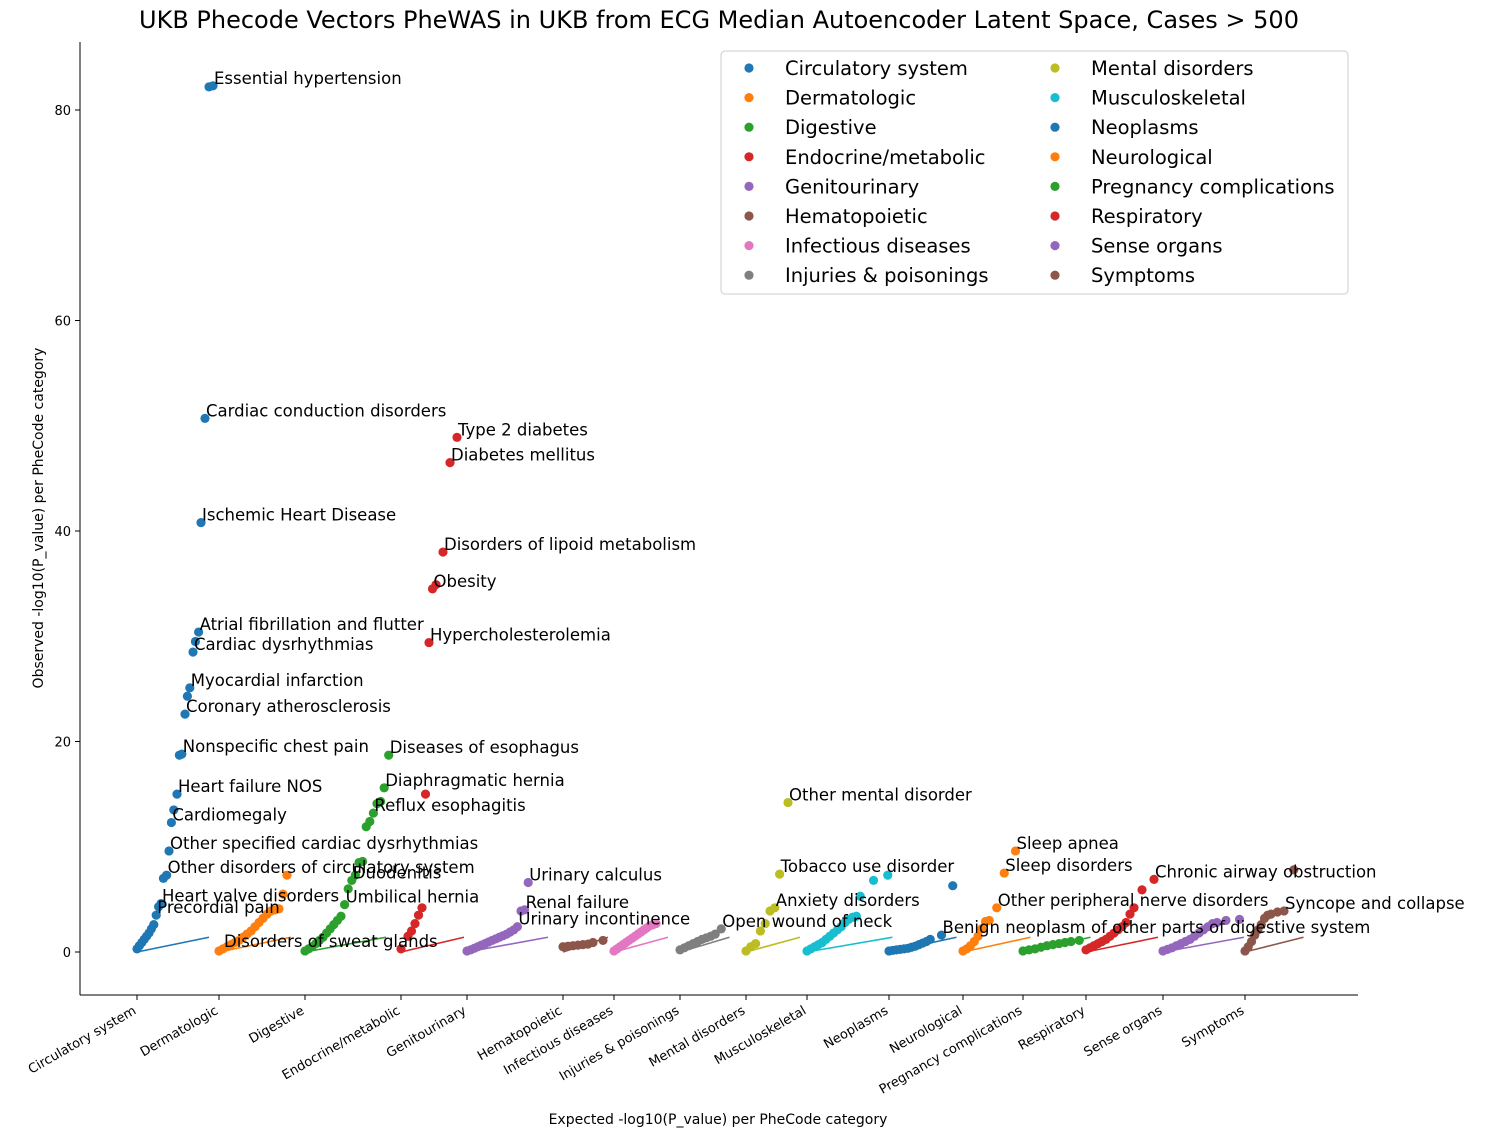 This screenshot has height=1138, width=1494. Describe the element at coordinates (850, 98) in the screenshot. I see `legend-label: Dermatologic` at that location.